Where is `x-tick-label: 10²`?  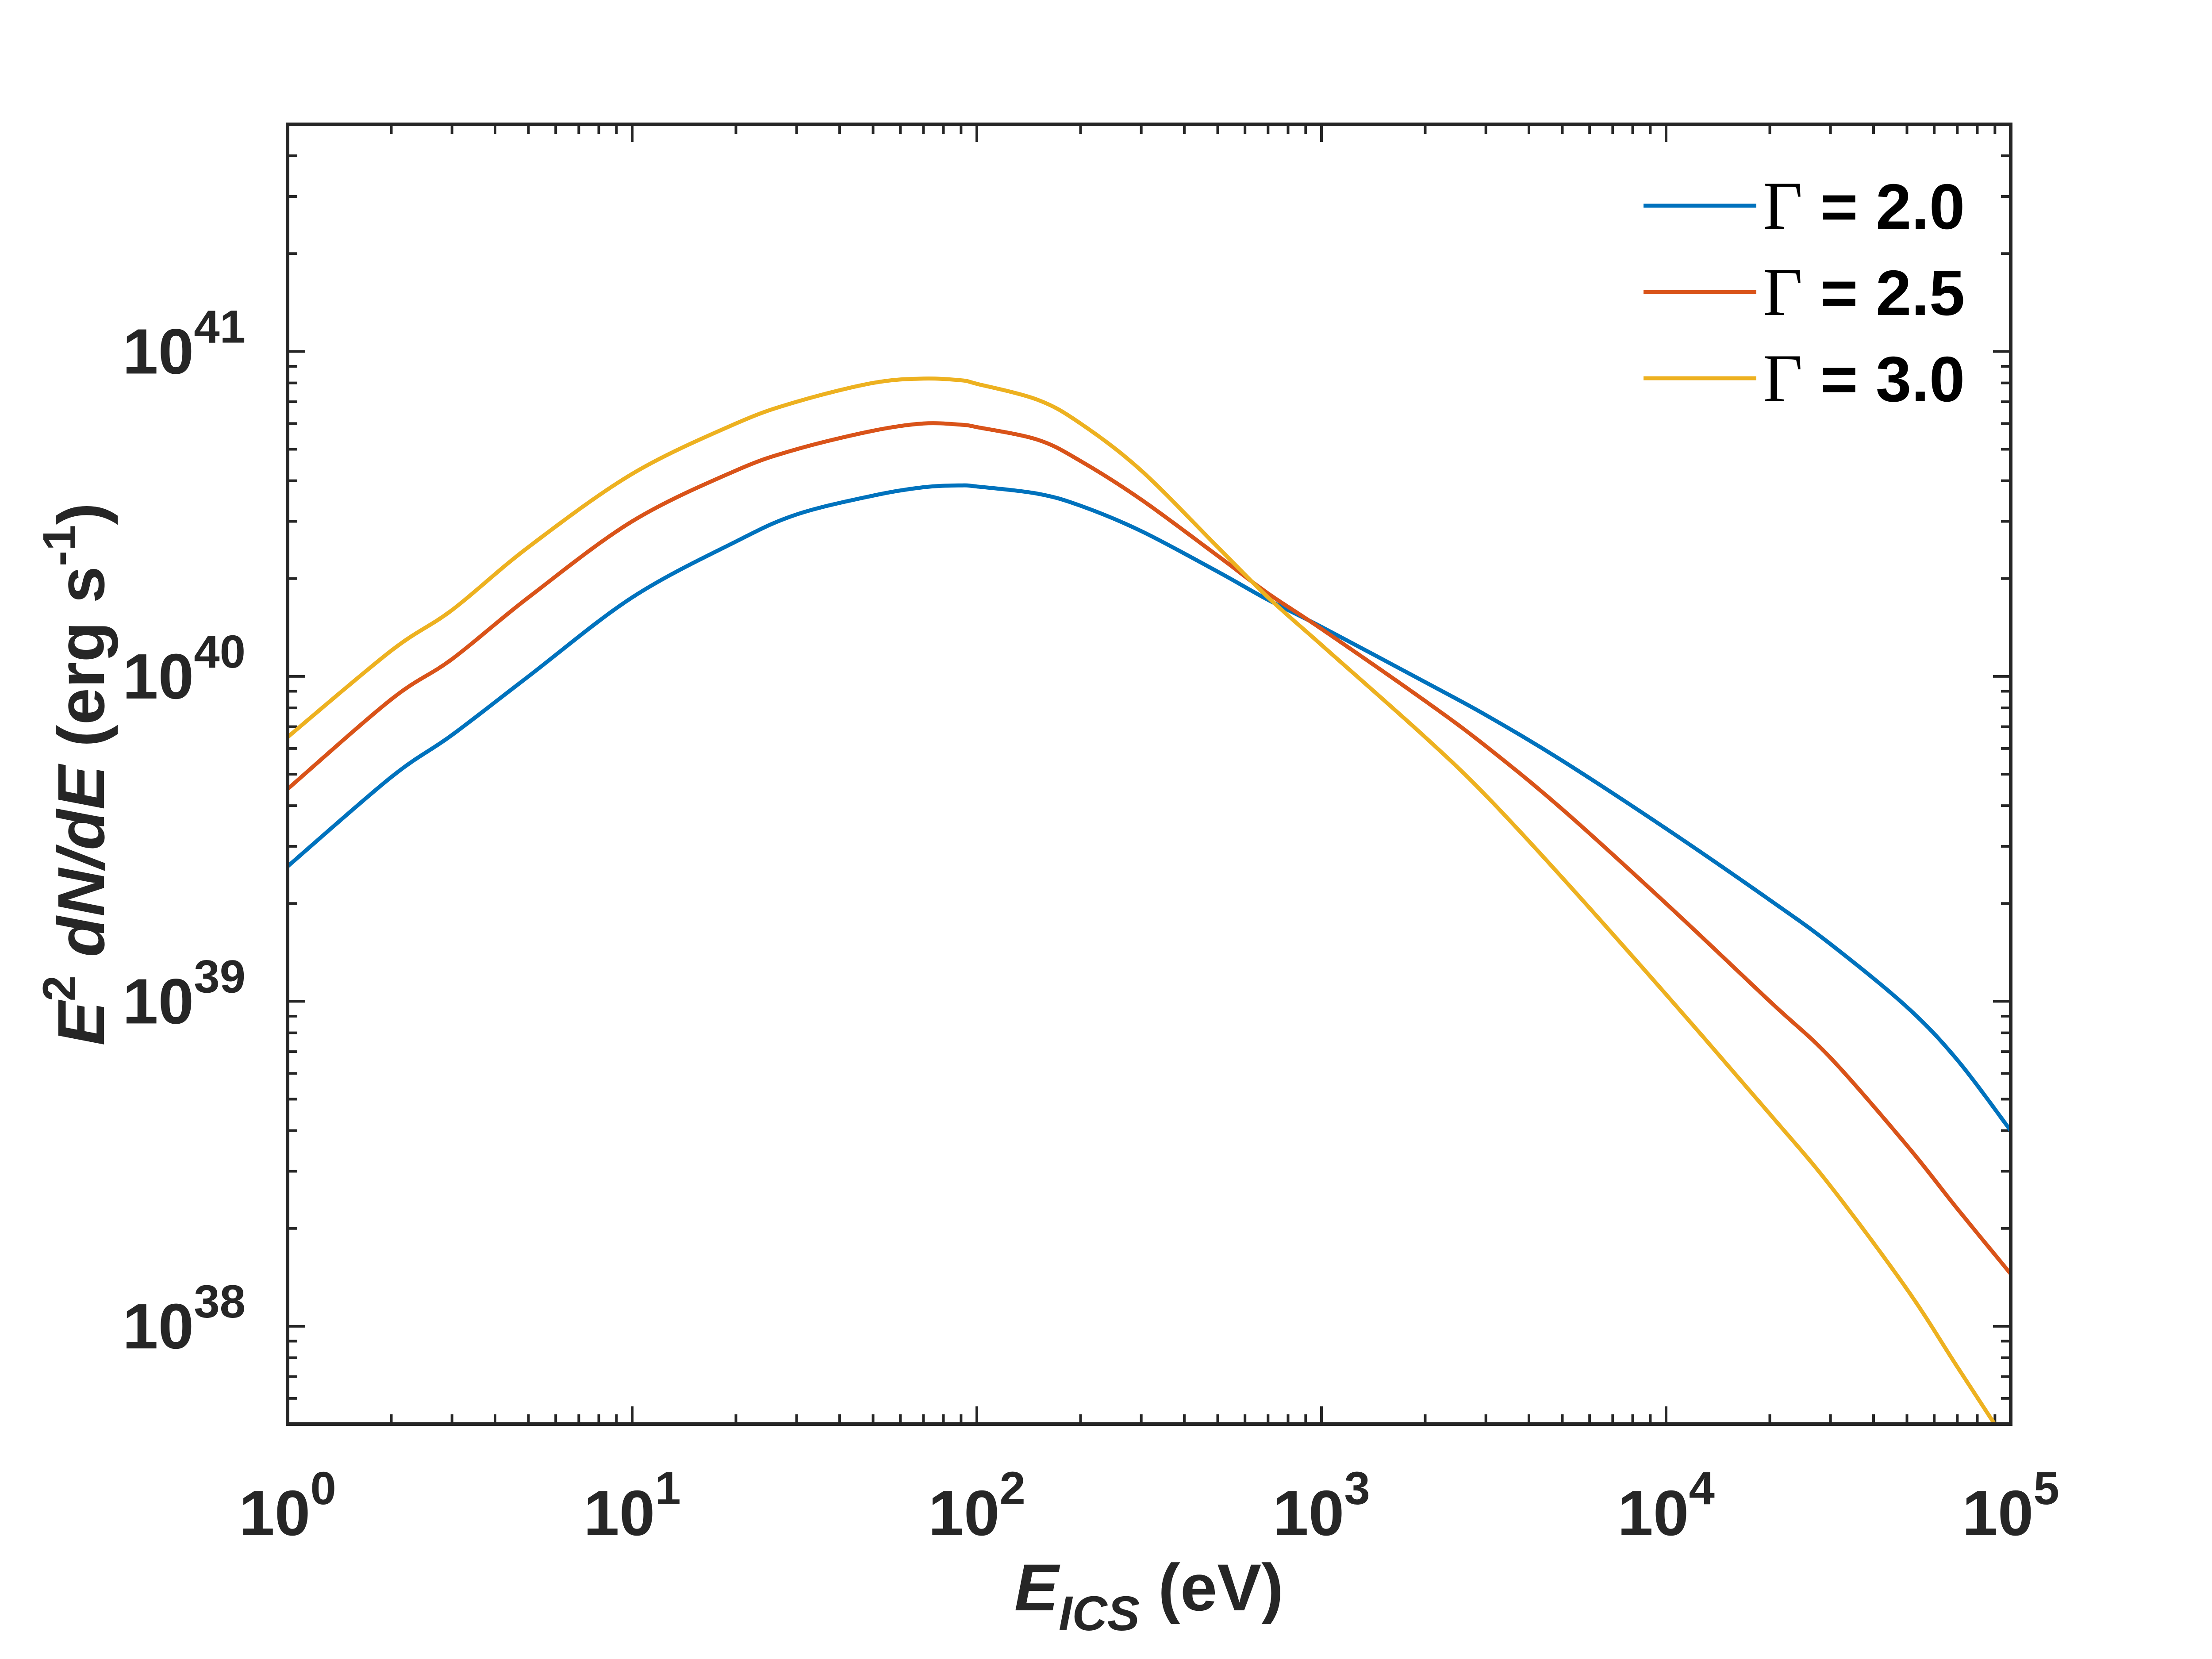
x-tick-label: 10² is located at coordinates (977, 1506).